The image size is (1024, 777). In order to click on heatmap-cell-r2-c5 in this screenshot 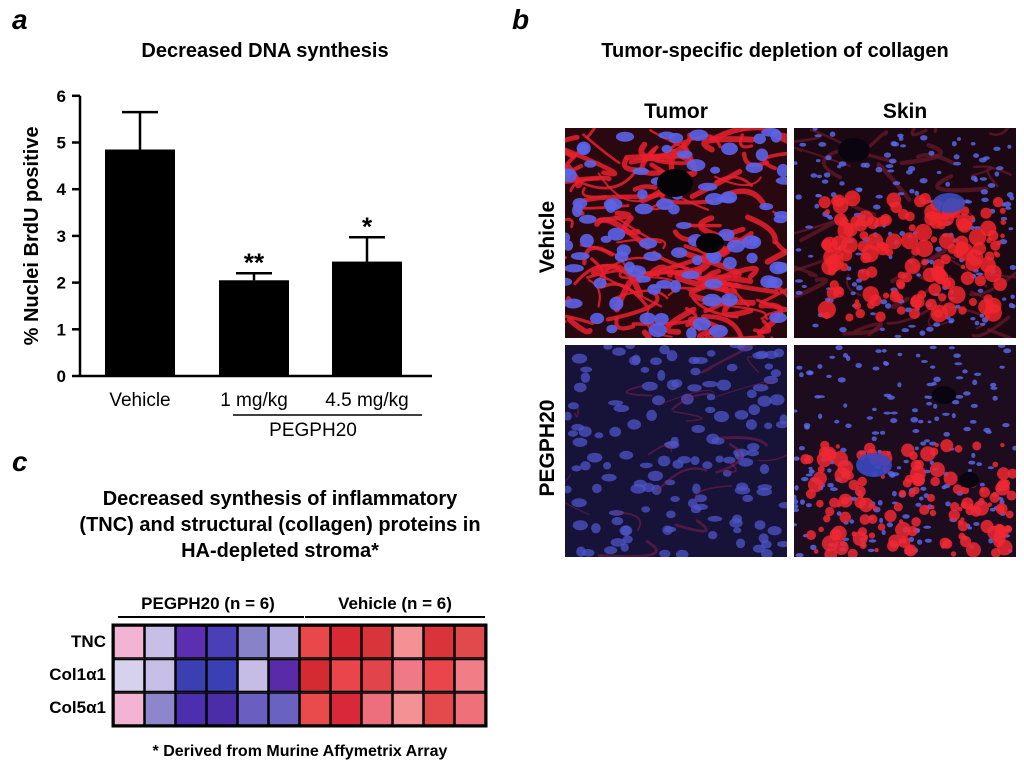, I will do `click(284, 709)`.